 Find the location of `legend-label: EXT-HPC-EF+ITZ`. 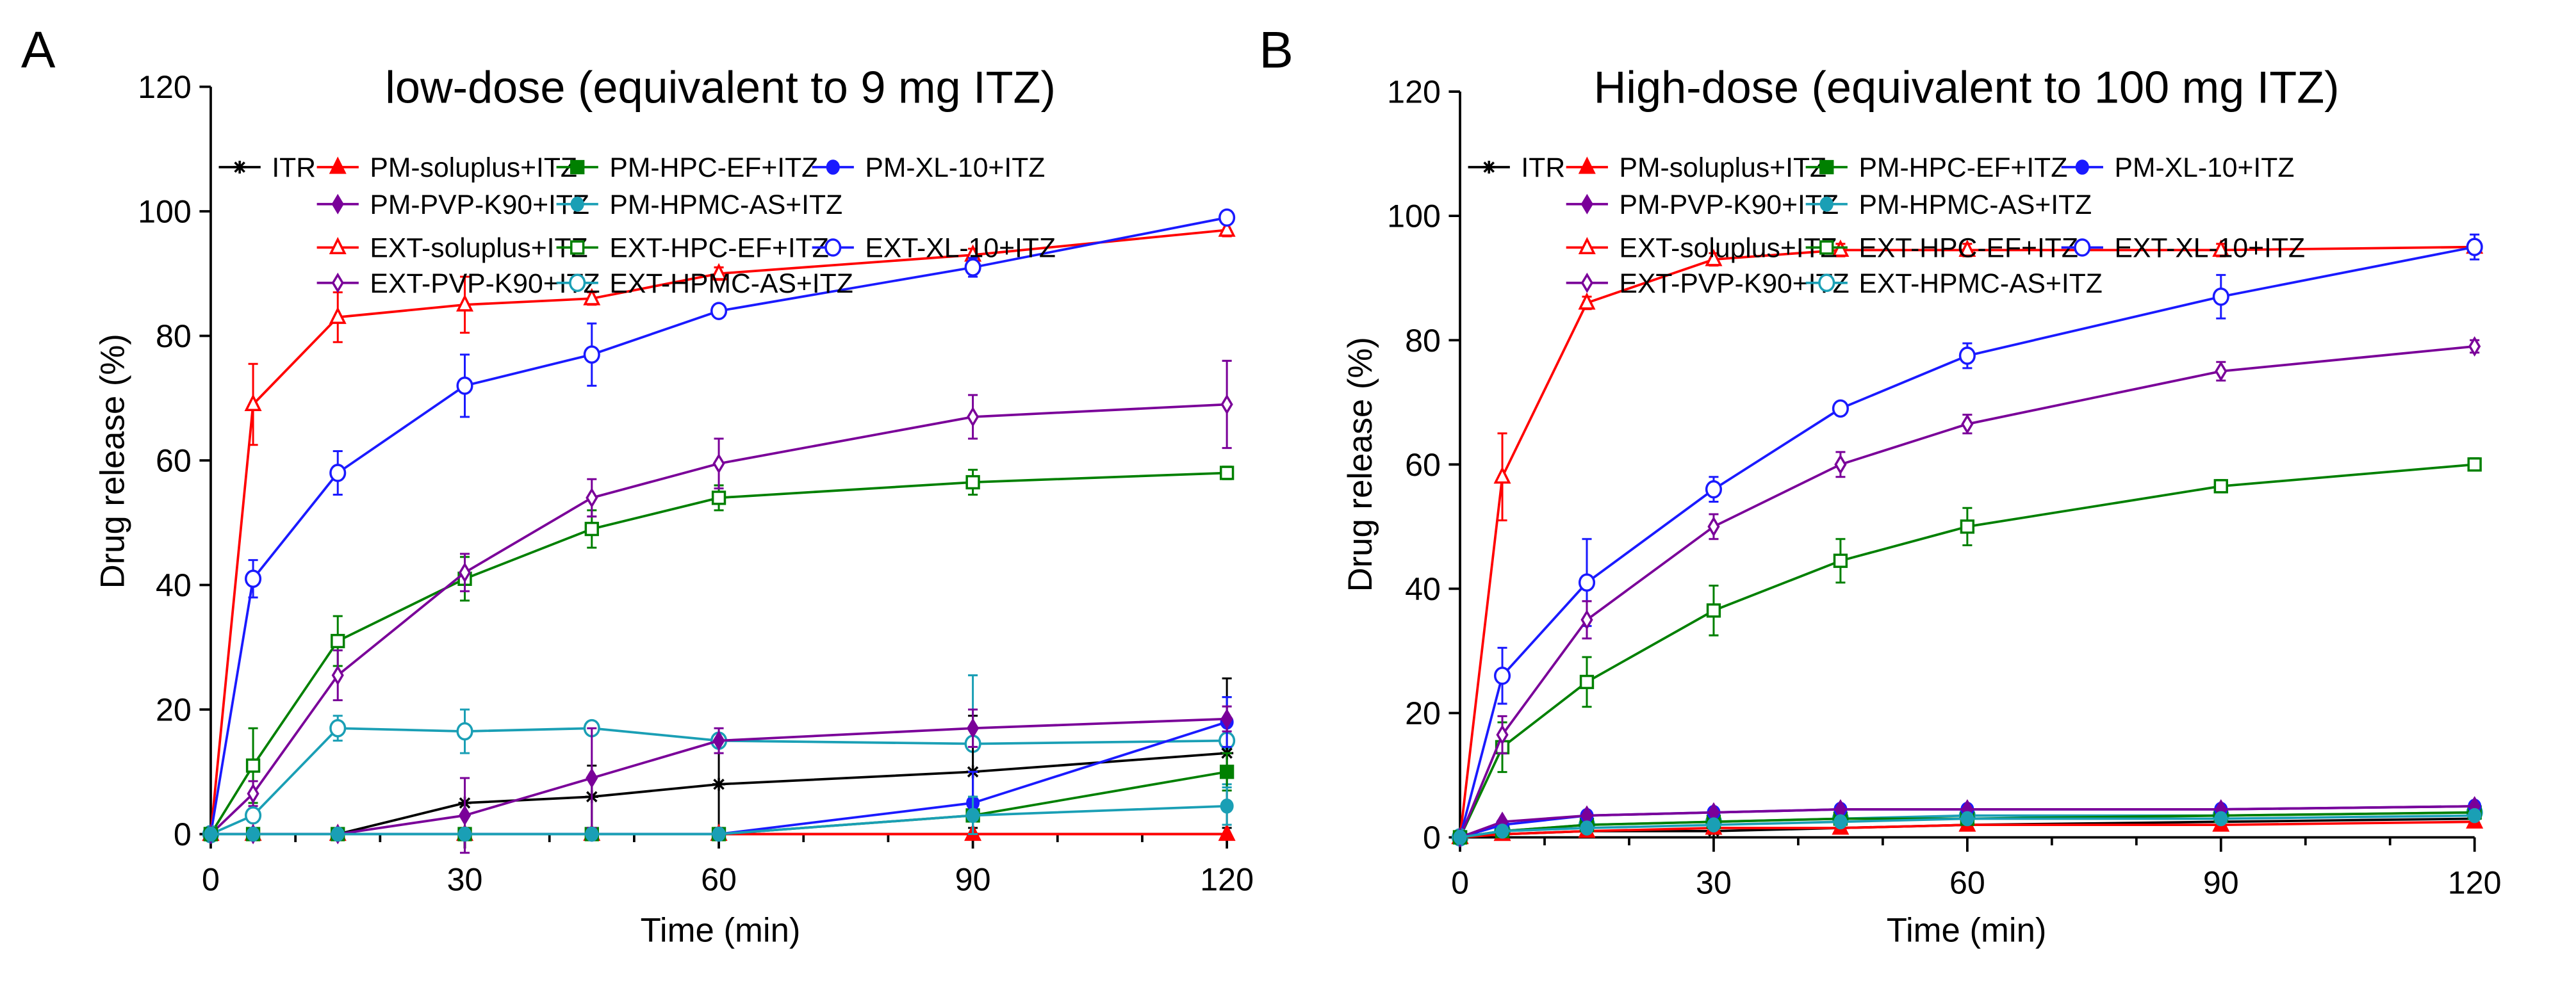

legend-label: EXT-HPC-EF+ITZ is located at coordinates (719, 249).